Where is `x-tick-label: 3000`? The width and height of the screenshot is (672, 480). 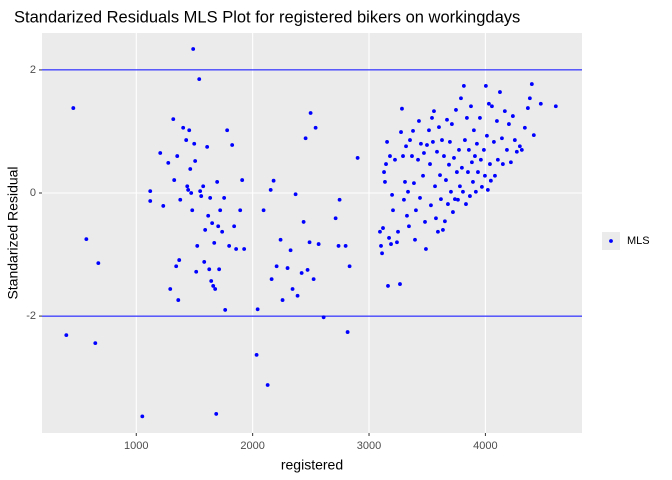 x-tick-label: 3000 is located at coordinates (369, 446).